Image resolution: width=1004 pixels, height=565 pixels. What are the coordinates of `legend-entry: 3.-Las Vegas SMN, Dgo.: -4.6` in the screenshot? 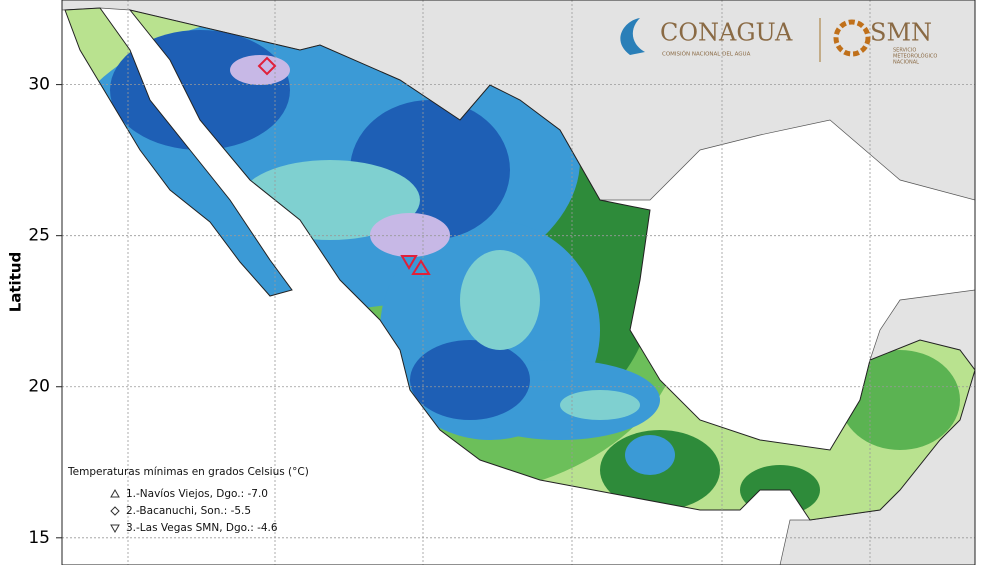 It's located at (202, 528).